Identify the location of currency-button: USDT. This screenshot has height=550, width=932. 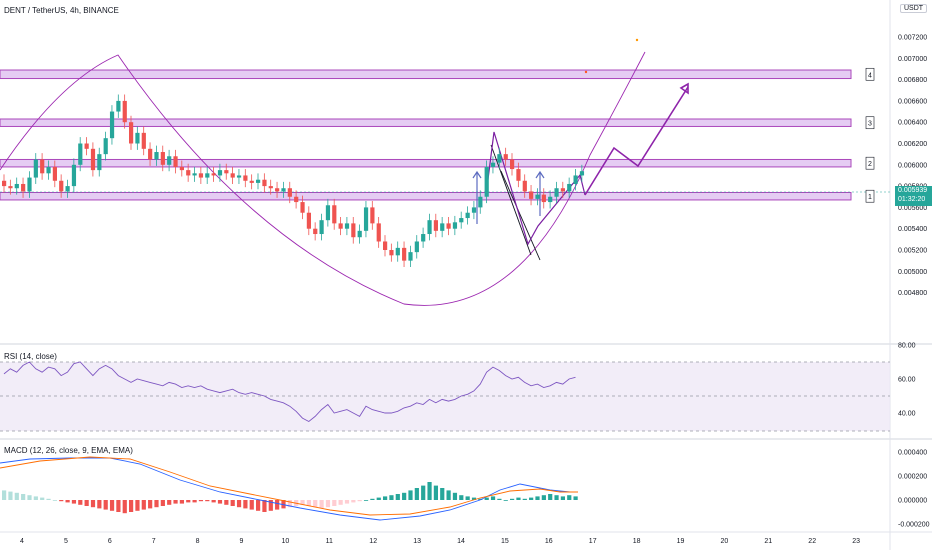
(914, 8).